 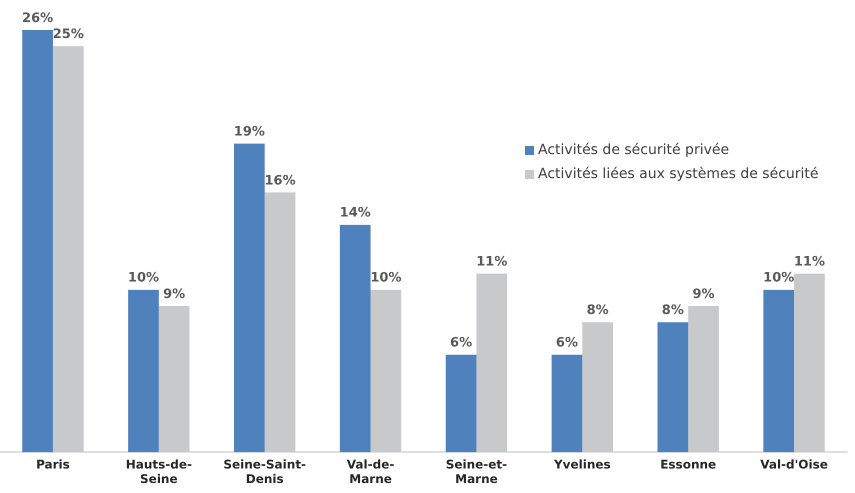 What do you see at coordinates (53, 465) in the screenshot?
I see `x-tick-label: Paris` at bounding box center [53, 465].